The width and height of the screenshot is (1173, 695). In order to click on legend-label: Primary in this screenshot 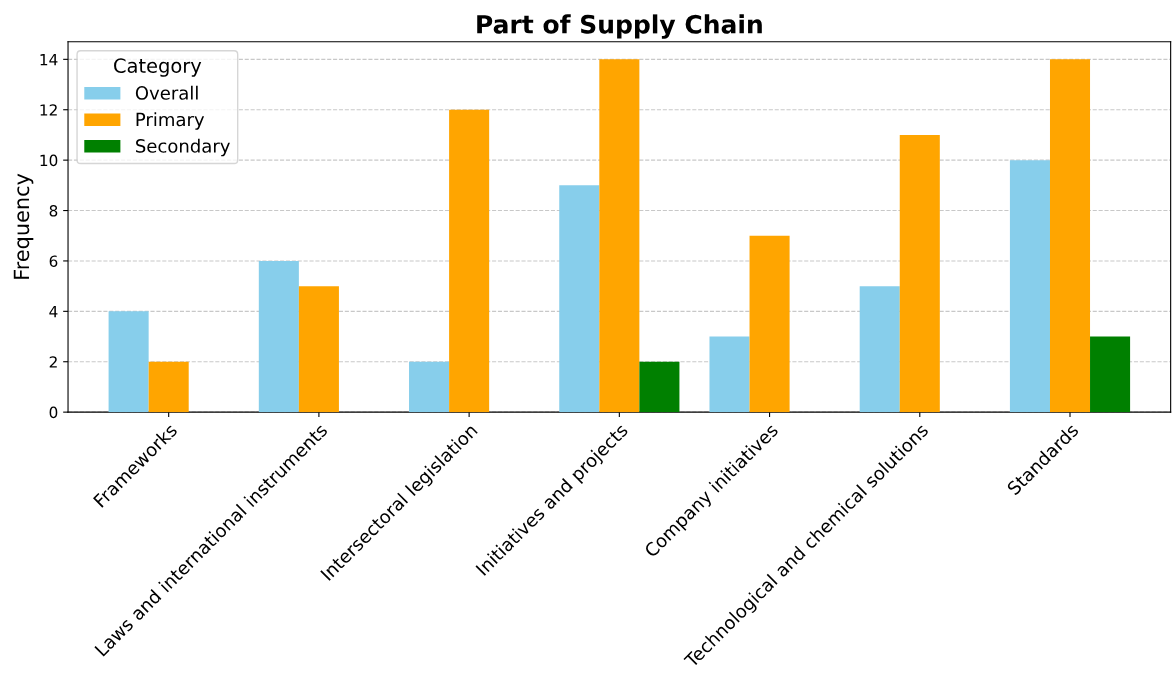, I will do `click(170, 121)`.